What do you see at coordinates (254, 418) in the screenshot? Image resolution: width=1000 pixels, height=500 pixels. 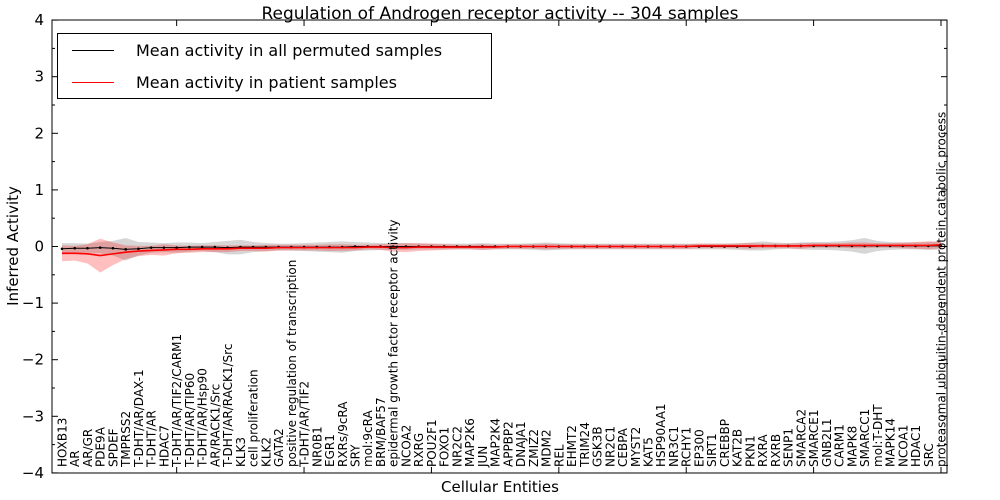 I see `x-tick-label: cell proliferation` at bounding box center [254, 418].